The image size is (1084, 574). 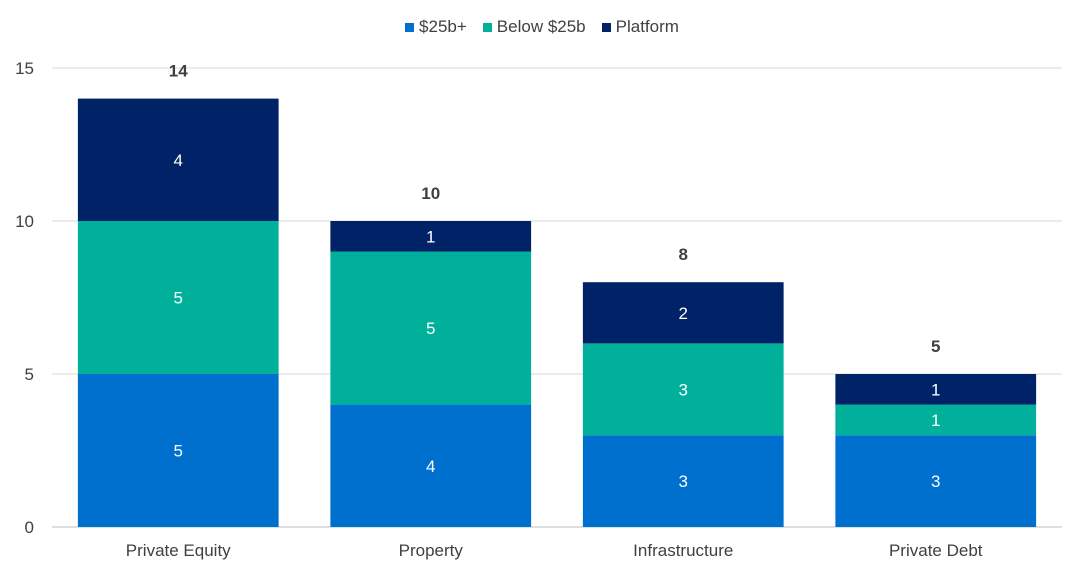 I want to click on data-label-2-1: 4, so click(x=430, y=466).